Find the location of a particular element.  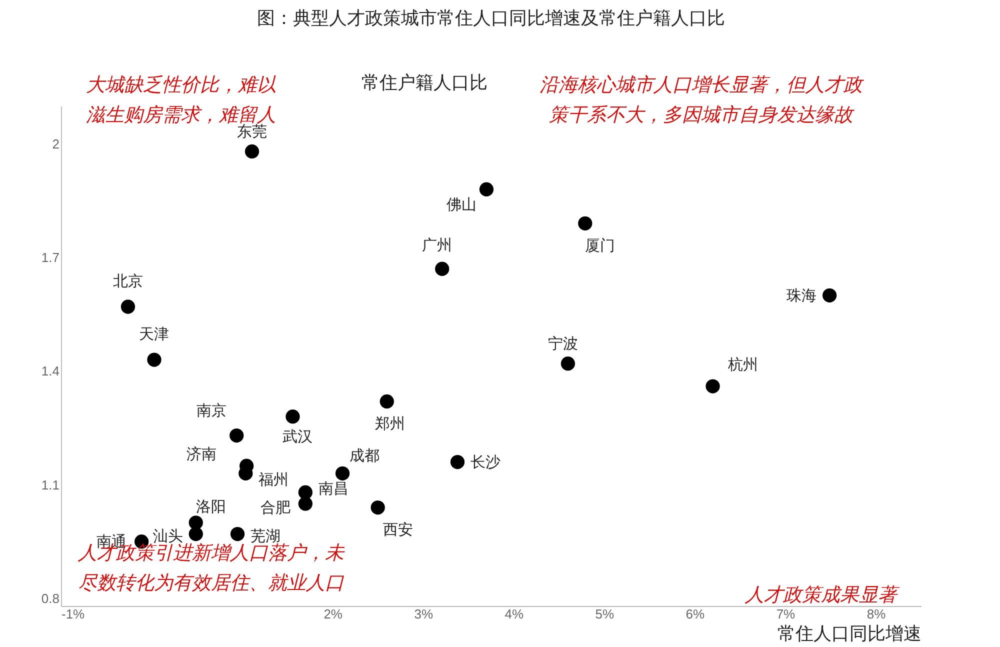

data-label: 武汉 is located at coordinates (297, 437).